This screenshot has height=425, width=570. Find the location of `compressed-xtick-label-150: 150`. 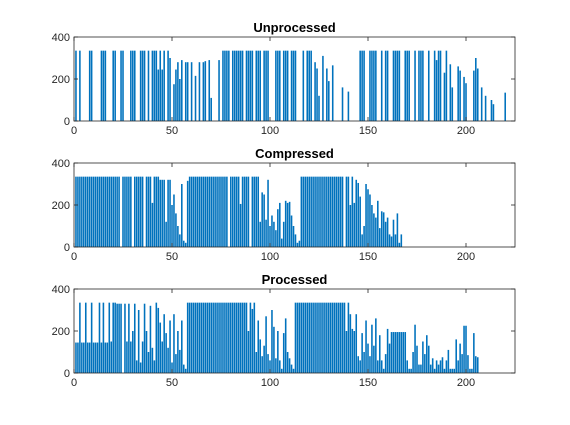

compressed-xtick-label-150: 150 is located at coordinates (368, 257).